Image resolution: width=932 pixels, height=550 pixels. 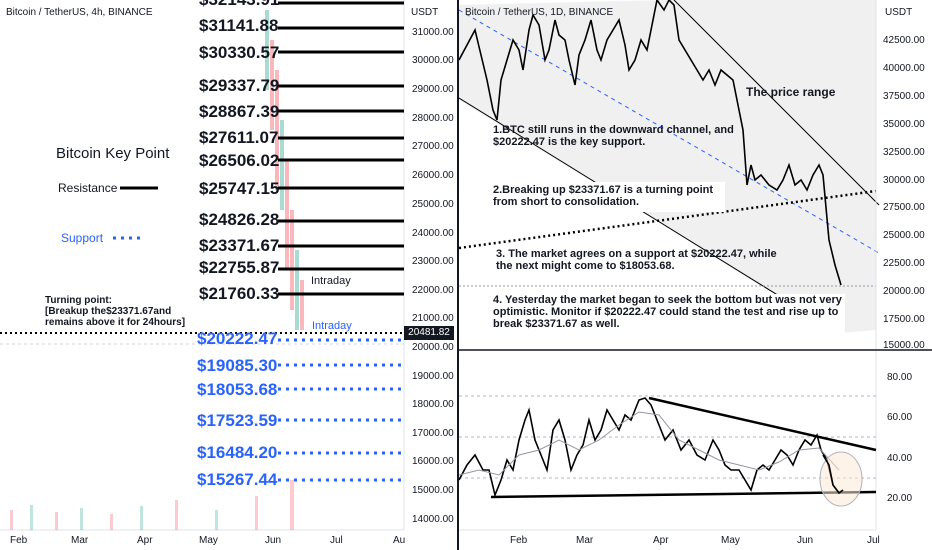 What do you see at coordinates (683, 494) in the screenshot?
I see `osc-lower-trendline` at bounding box center [683, 494].